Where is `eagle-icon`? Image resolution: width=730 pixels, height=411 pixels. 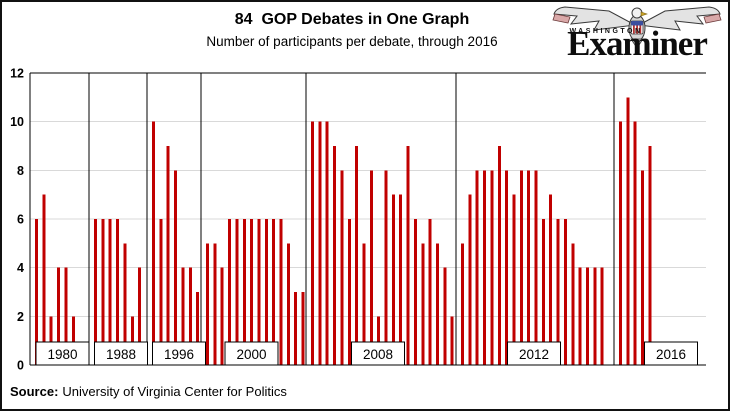
eagle-icon is located at coordinates (637, 27).